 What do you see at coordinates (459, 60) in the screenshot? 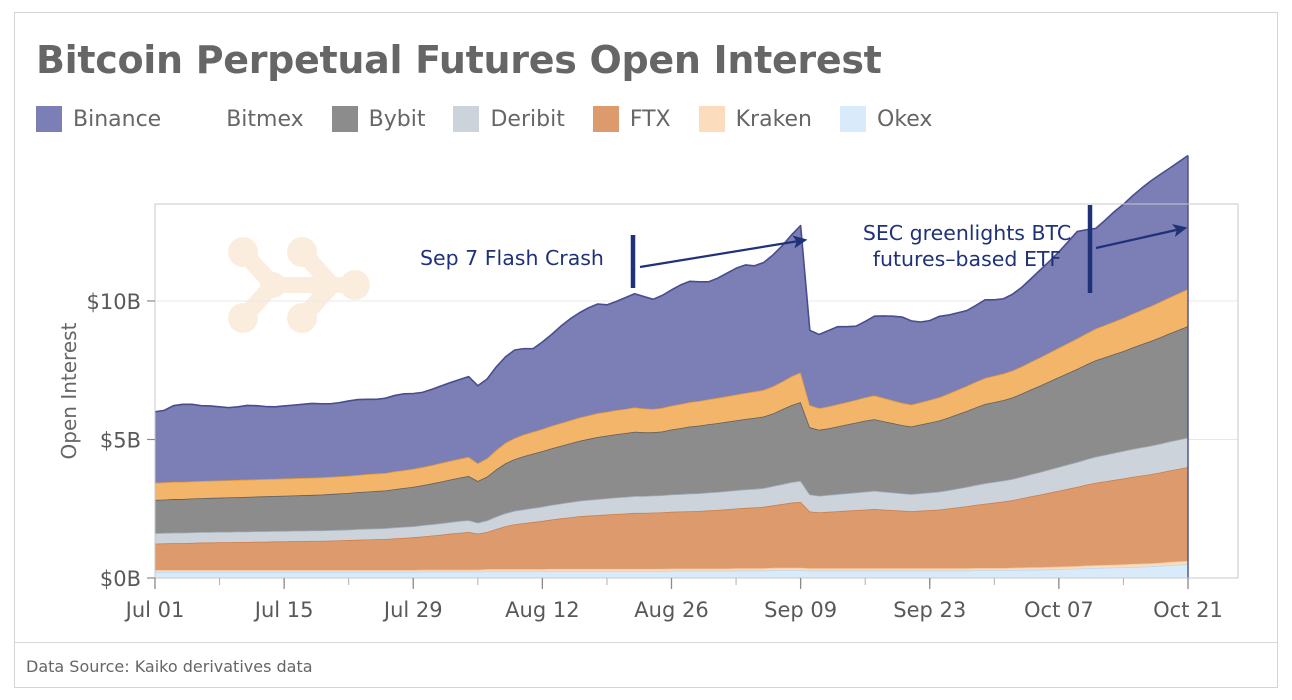
I see `page-title: Bitcoin Perpetual Futures Open Interest` at bounding box center [459, 60].